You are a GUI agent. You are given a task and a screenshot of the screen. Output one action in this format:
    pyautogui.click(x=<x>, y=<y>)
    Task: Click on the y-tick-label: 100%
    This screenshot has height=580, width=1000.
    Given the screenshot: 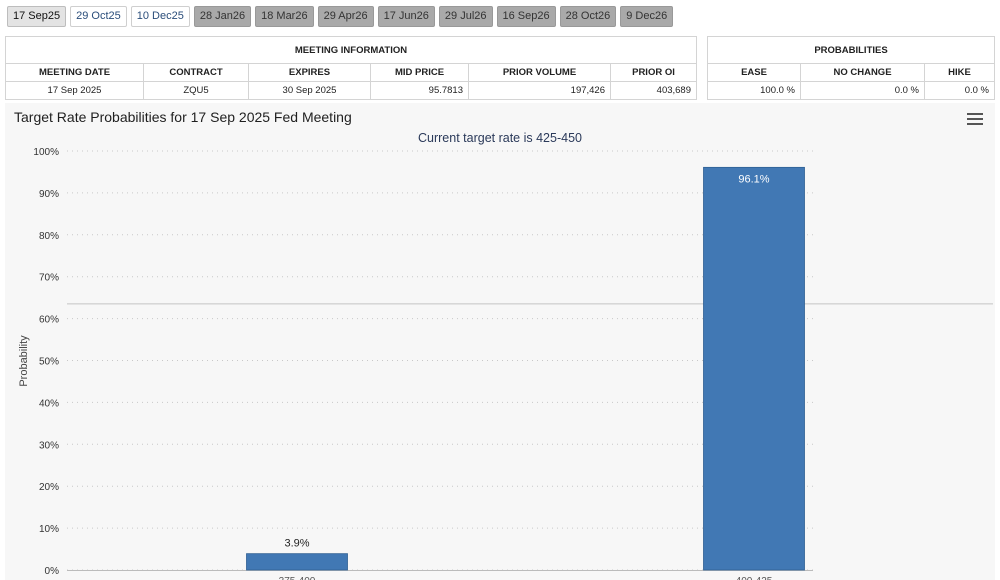 What is the action you would take?
    pyautogui.click(x=46, y=152)
    